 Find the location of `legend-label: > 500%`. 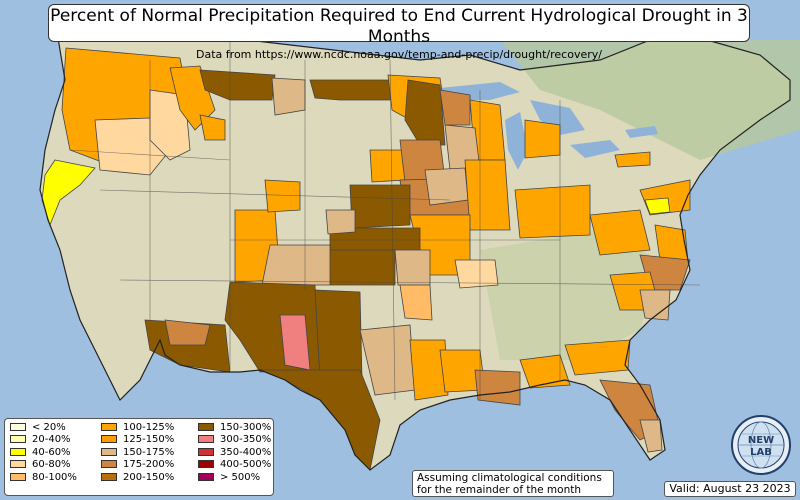

legend-label: > 500% is located at coordinates (240, 477).